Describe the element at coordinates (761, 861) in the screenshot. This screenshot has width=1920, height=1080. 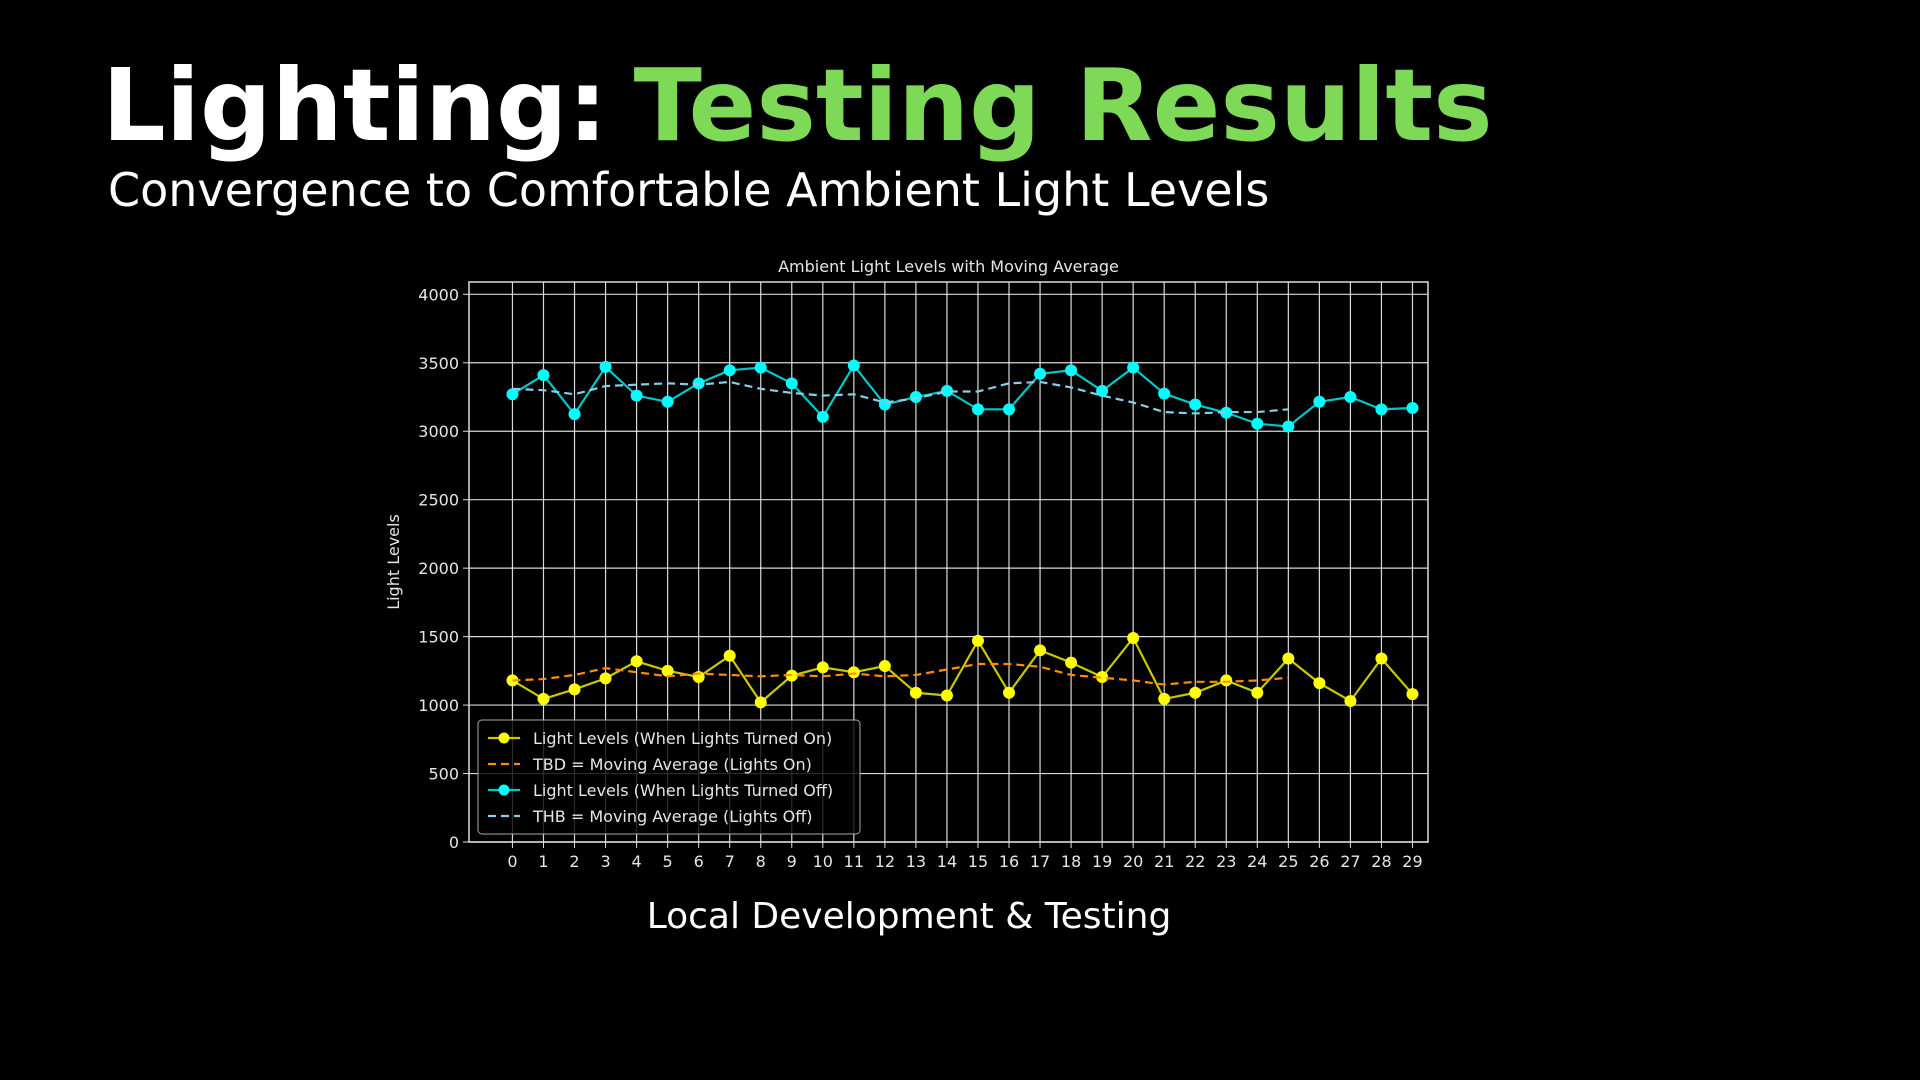
I see `x-tick-label: 8` at that location.